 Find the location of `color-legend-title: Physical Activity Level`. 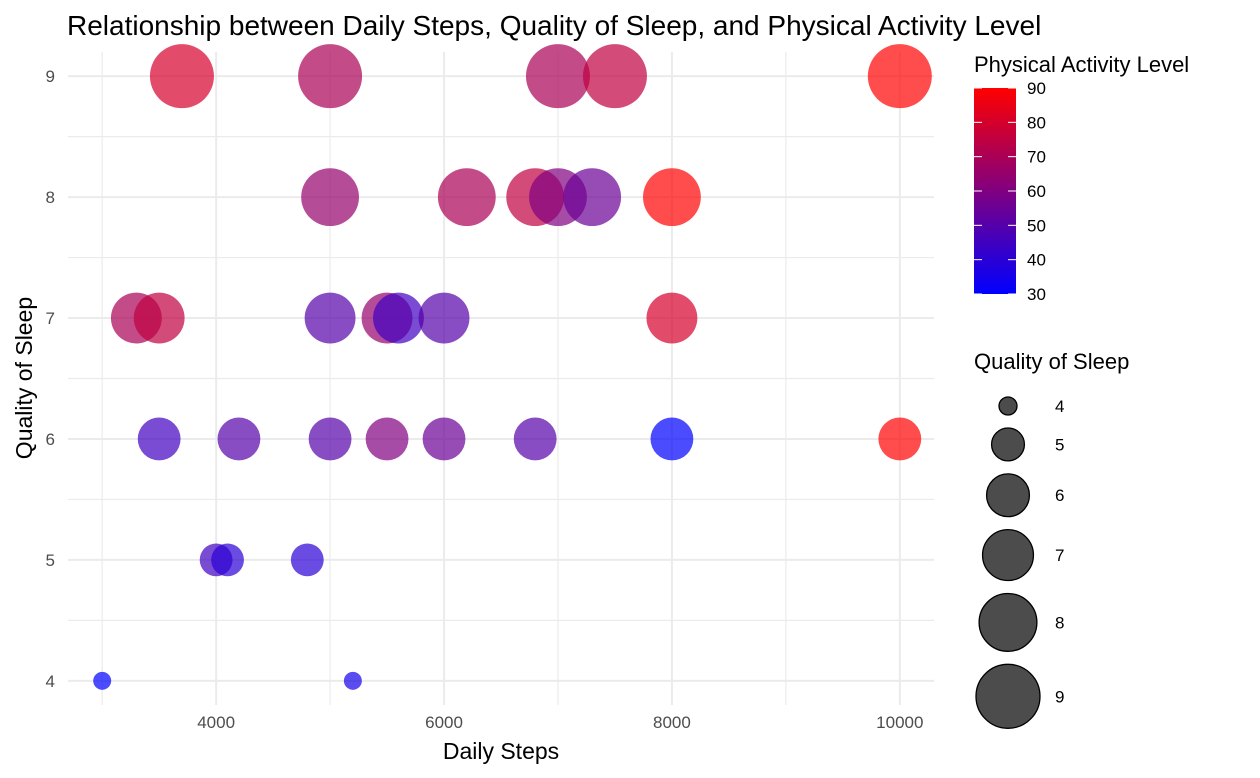

color-legend-title: Physical Activity Level is located at coordinates (1081, 64).